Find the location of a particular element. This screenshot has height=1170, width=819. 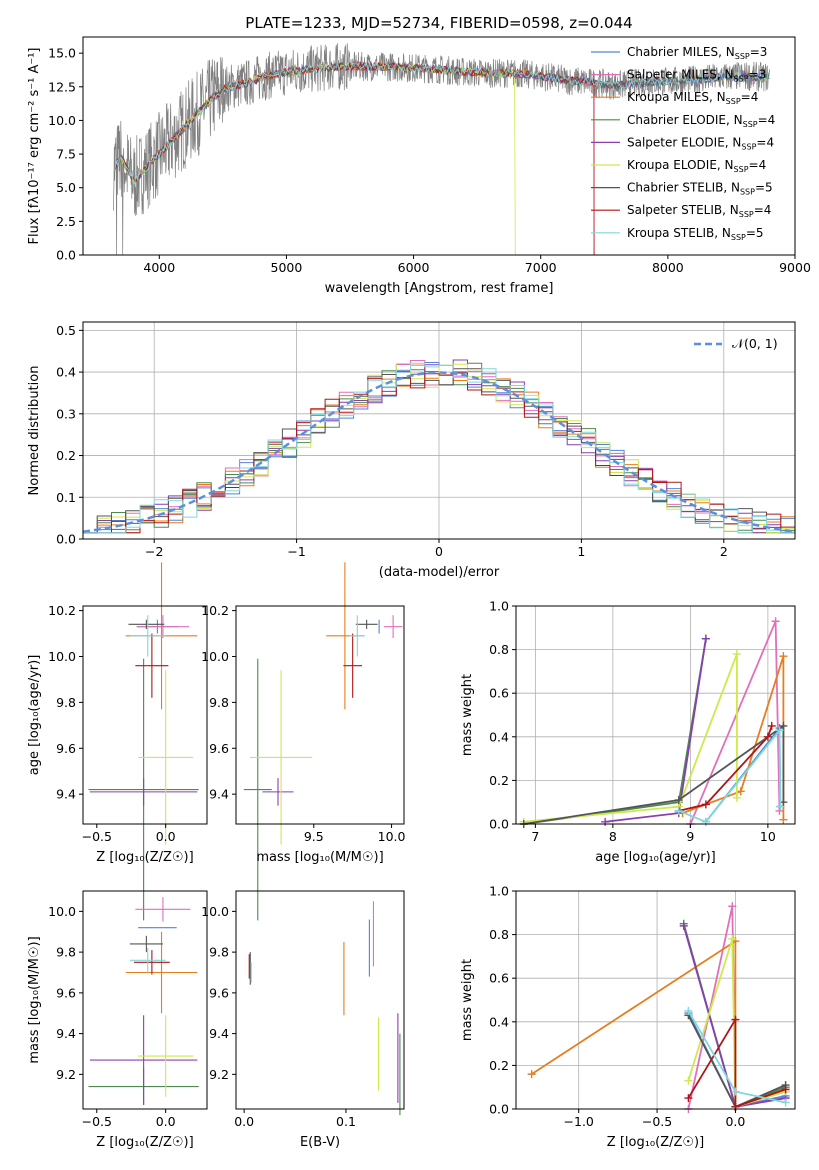

residuals-gaussian-curve is located at coordinates (439, 452).